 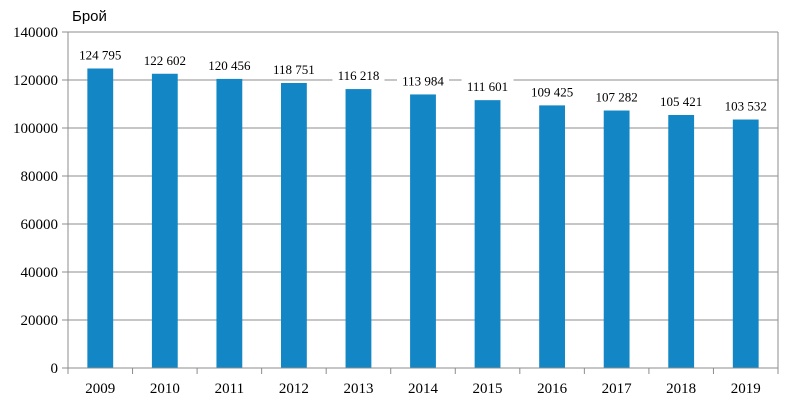 What do you see at coordinates (55, 369) in the screenshot?
I see `y-tick-label: 0` at bounding box center [55, 369].